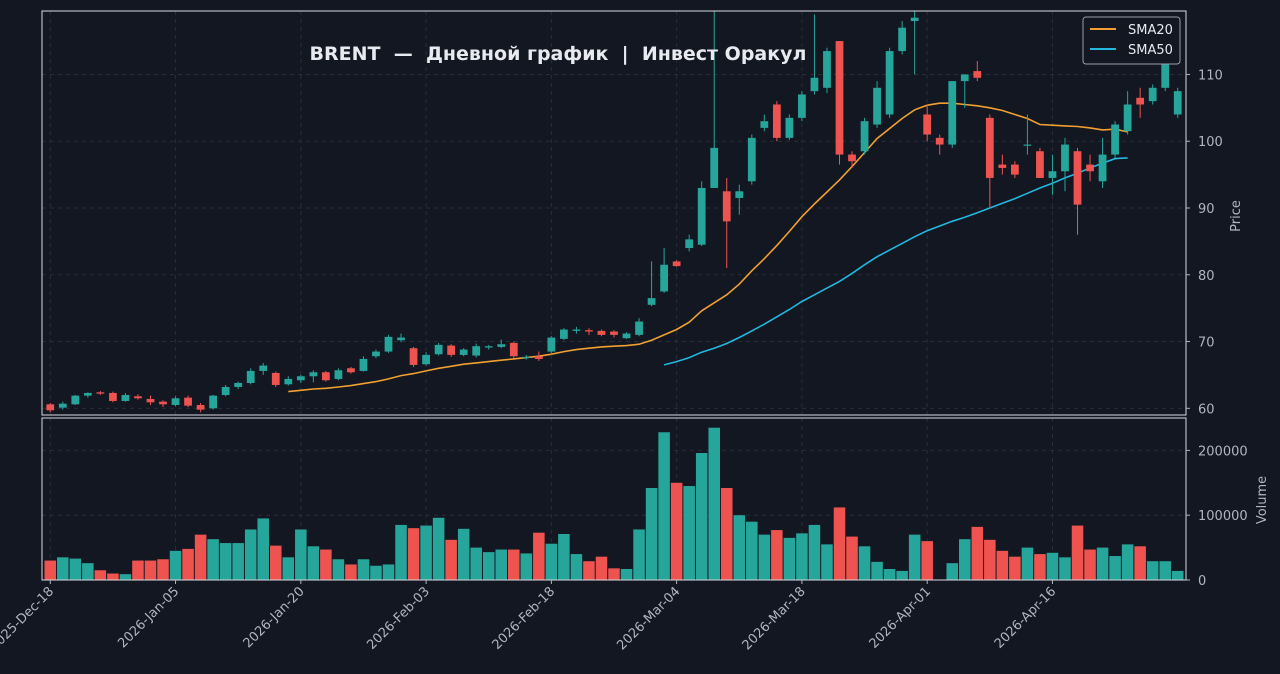 This screenshot has height=674, width=1280. I want to click on price-tick-label: 60, so click(1206, 409).